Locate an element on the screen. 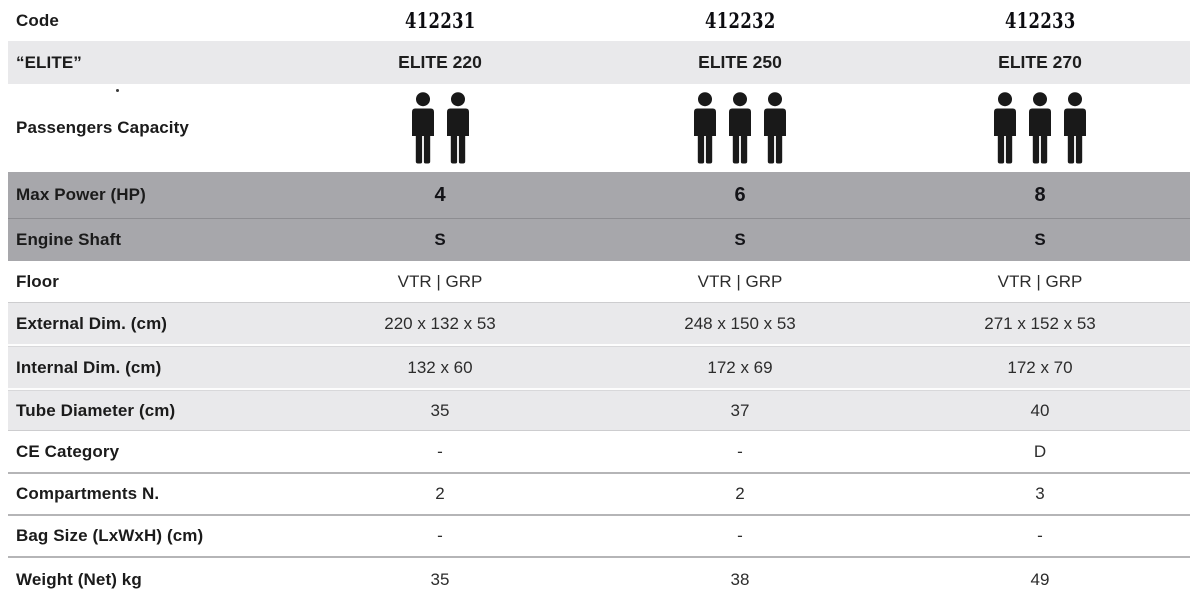 This screenshot has width=1200, height=601. table-row-floor: Floor VTR | GRP VTR | GRP VTR | GRP is located at coordinates (599, 281).